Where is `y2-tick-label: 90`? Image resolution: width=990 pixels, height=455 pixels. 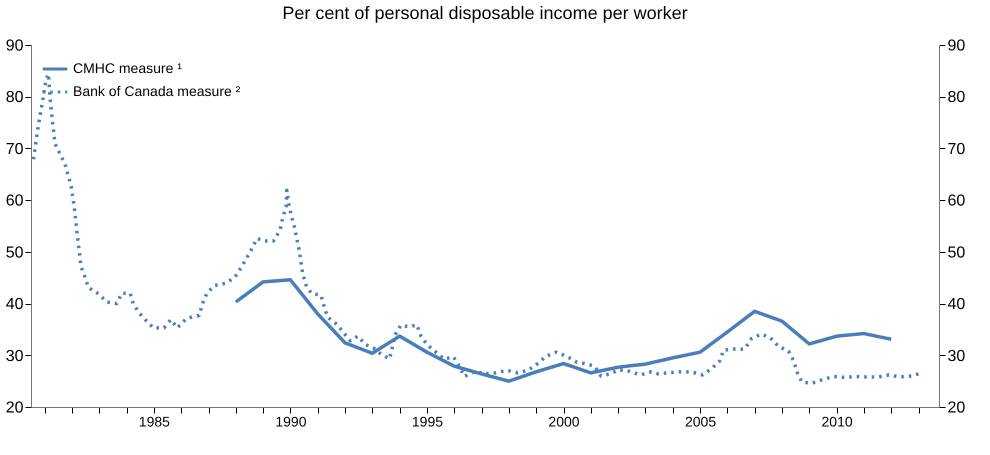
y2-tick-label: 90 is located at coordinates (957, 46).